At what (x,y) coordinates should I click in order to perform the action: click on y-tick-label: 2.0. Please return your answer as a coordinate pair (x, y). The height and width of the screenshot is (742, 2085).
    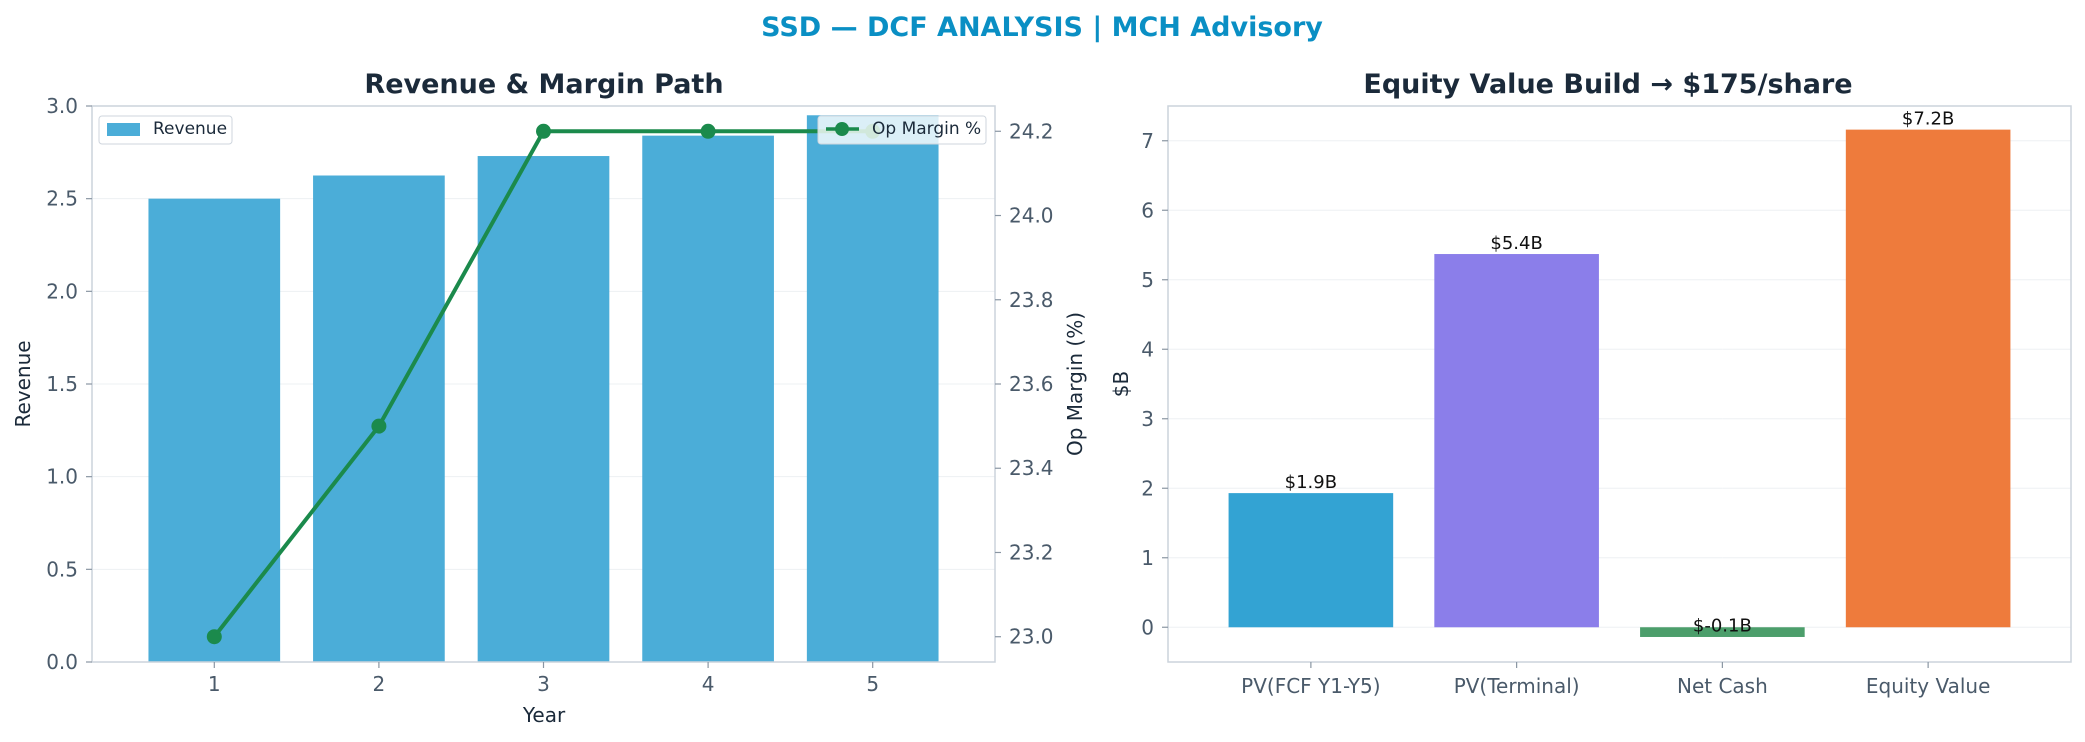
    Looking at the image, I should click on (62, 291).